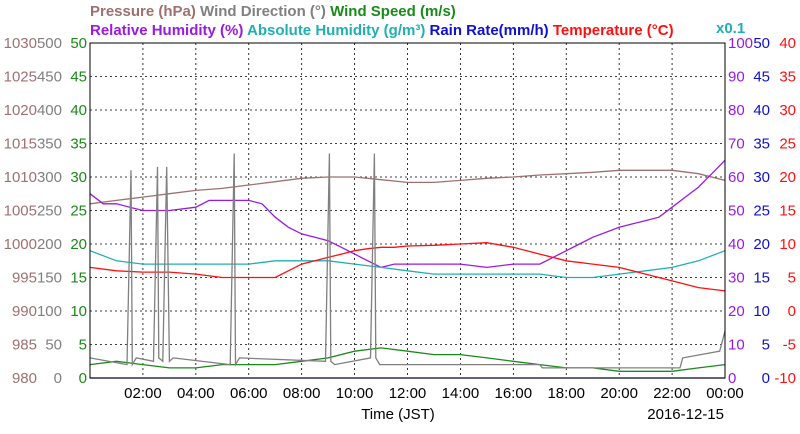 This screenshot has width=800, height=434. I want to click on wind-direction-tick-label: 0, so click(58, 378).